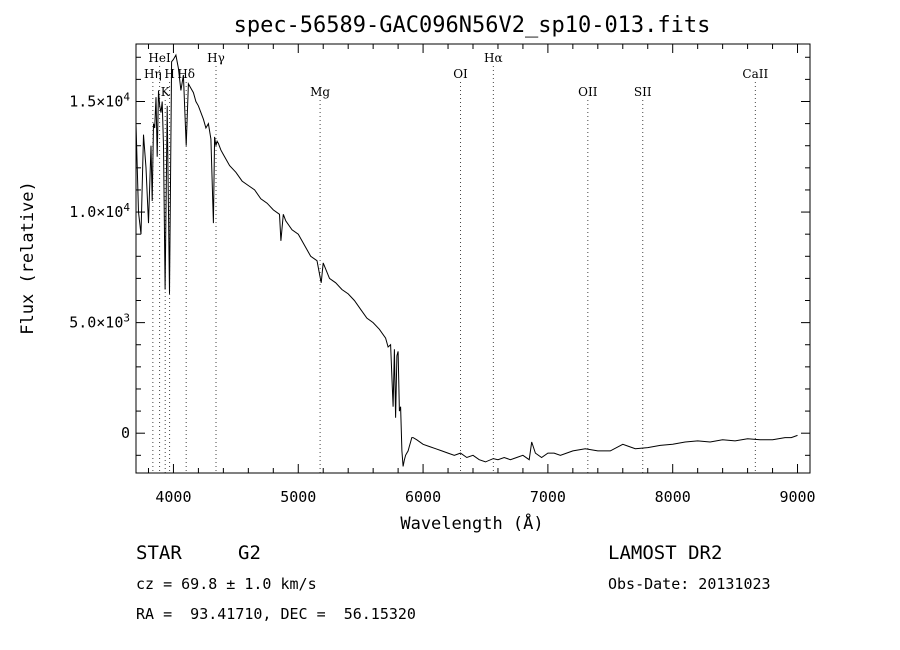 The image size is (900, 650). I want to click on line-label-7: OI, so click(460, 74).